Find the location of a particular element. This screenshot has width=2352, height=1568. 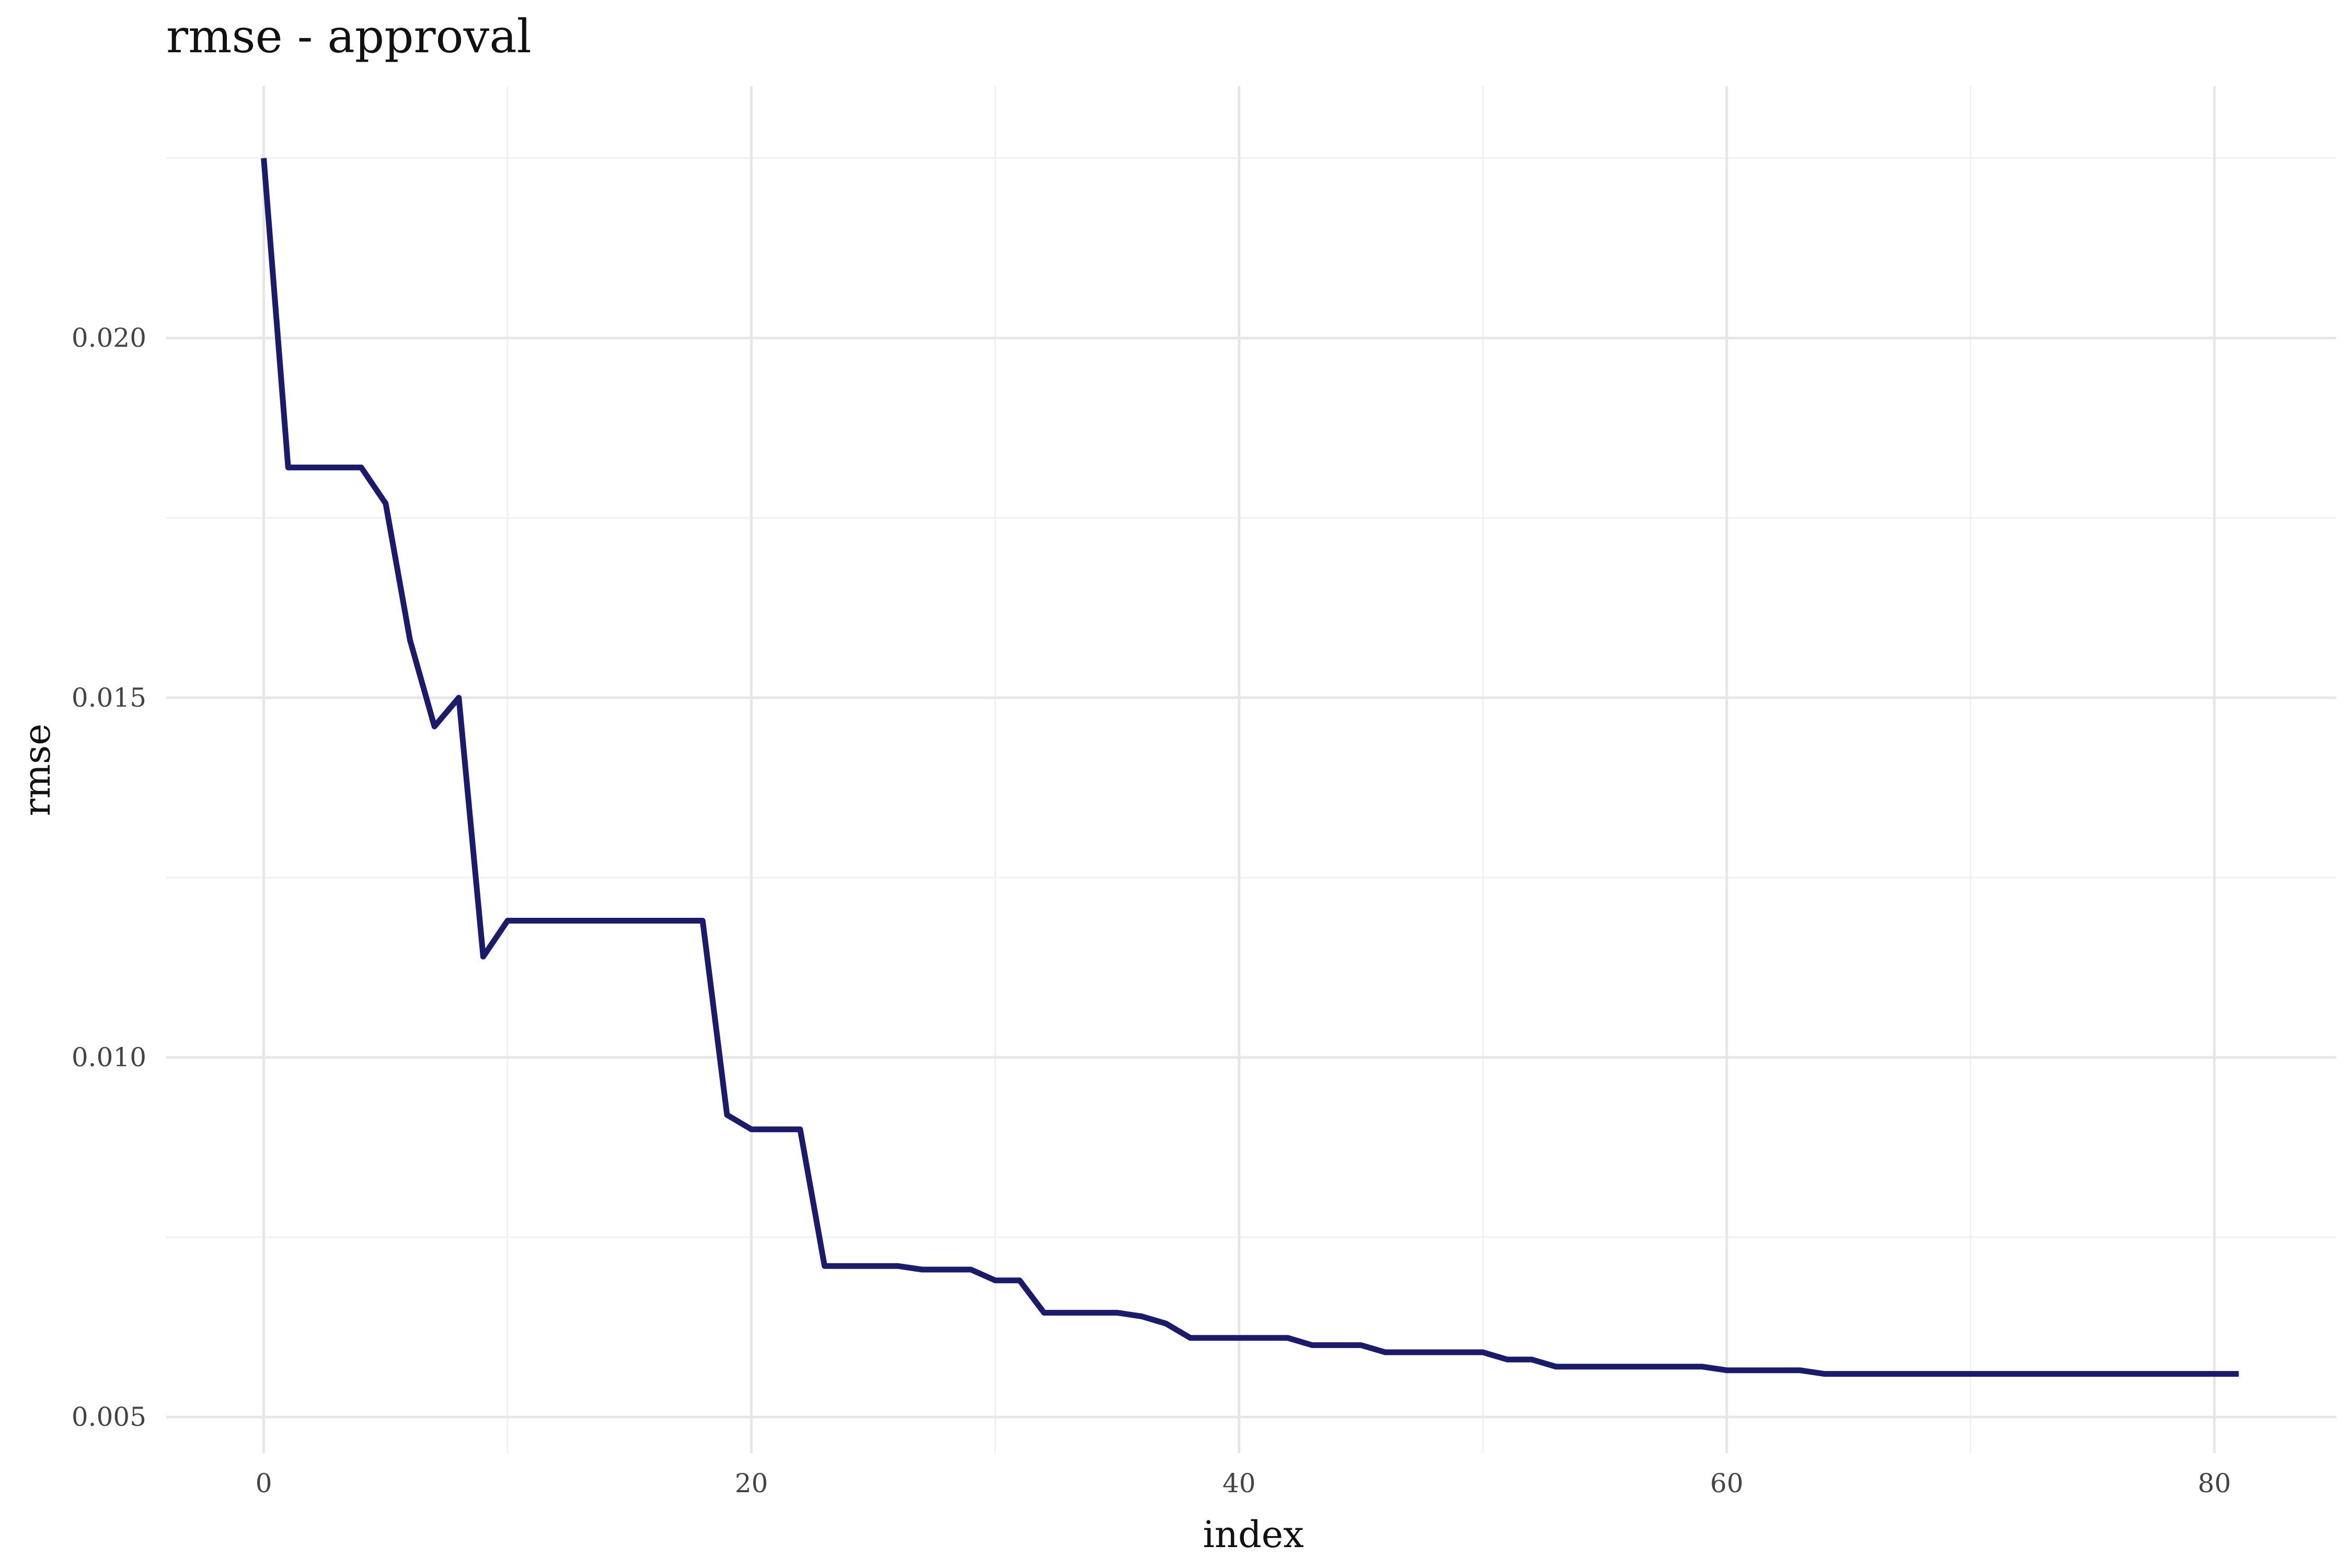

y-axis-title: rmse is located at coordinates (37, 769).